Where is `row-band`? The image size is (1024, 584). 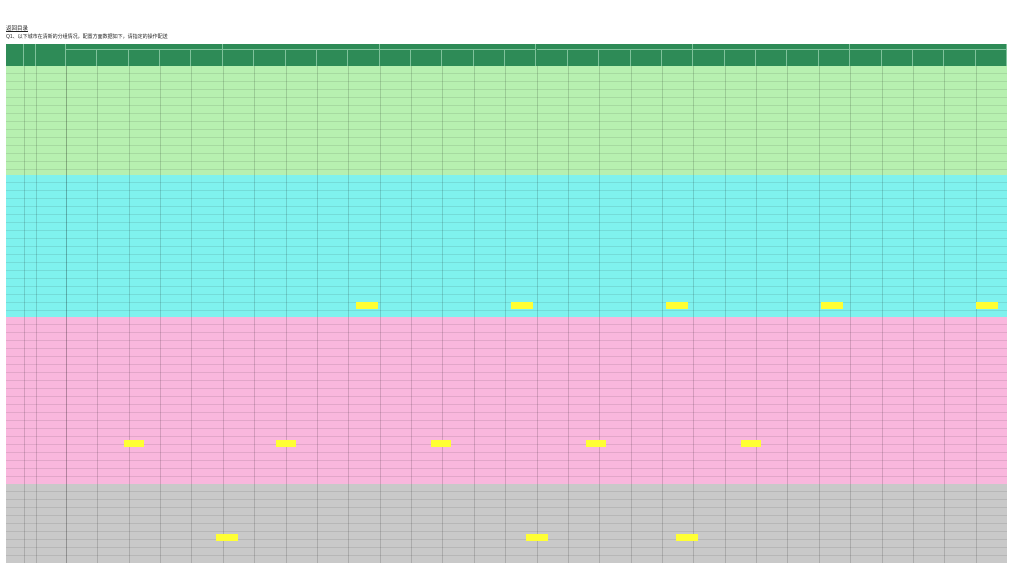 row-band is located at coordinates (506, 523).